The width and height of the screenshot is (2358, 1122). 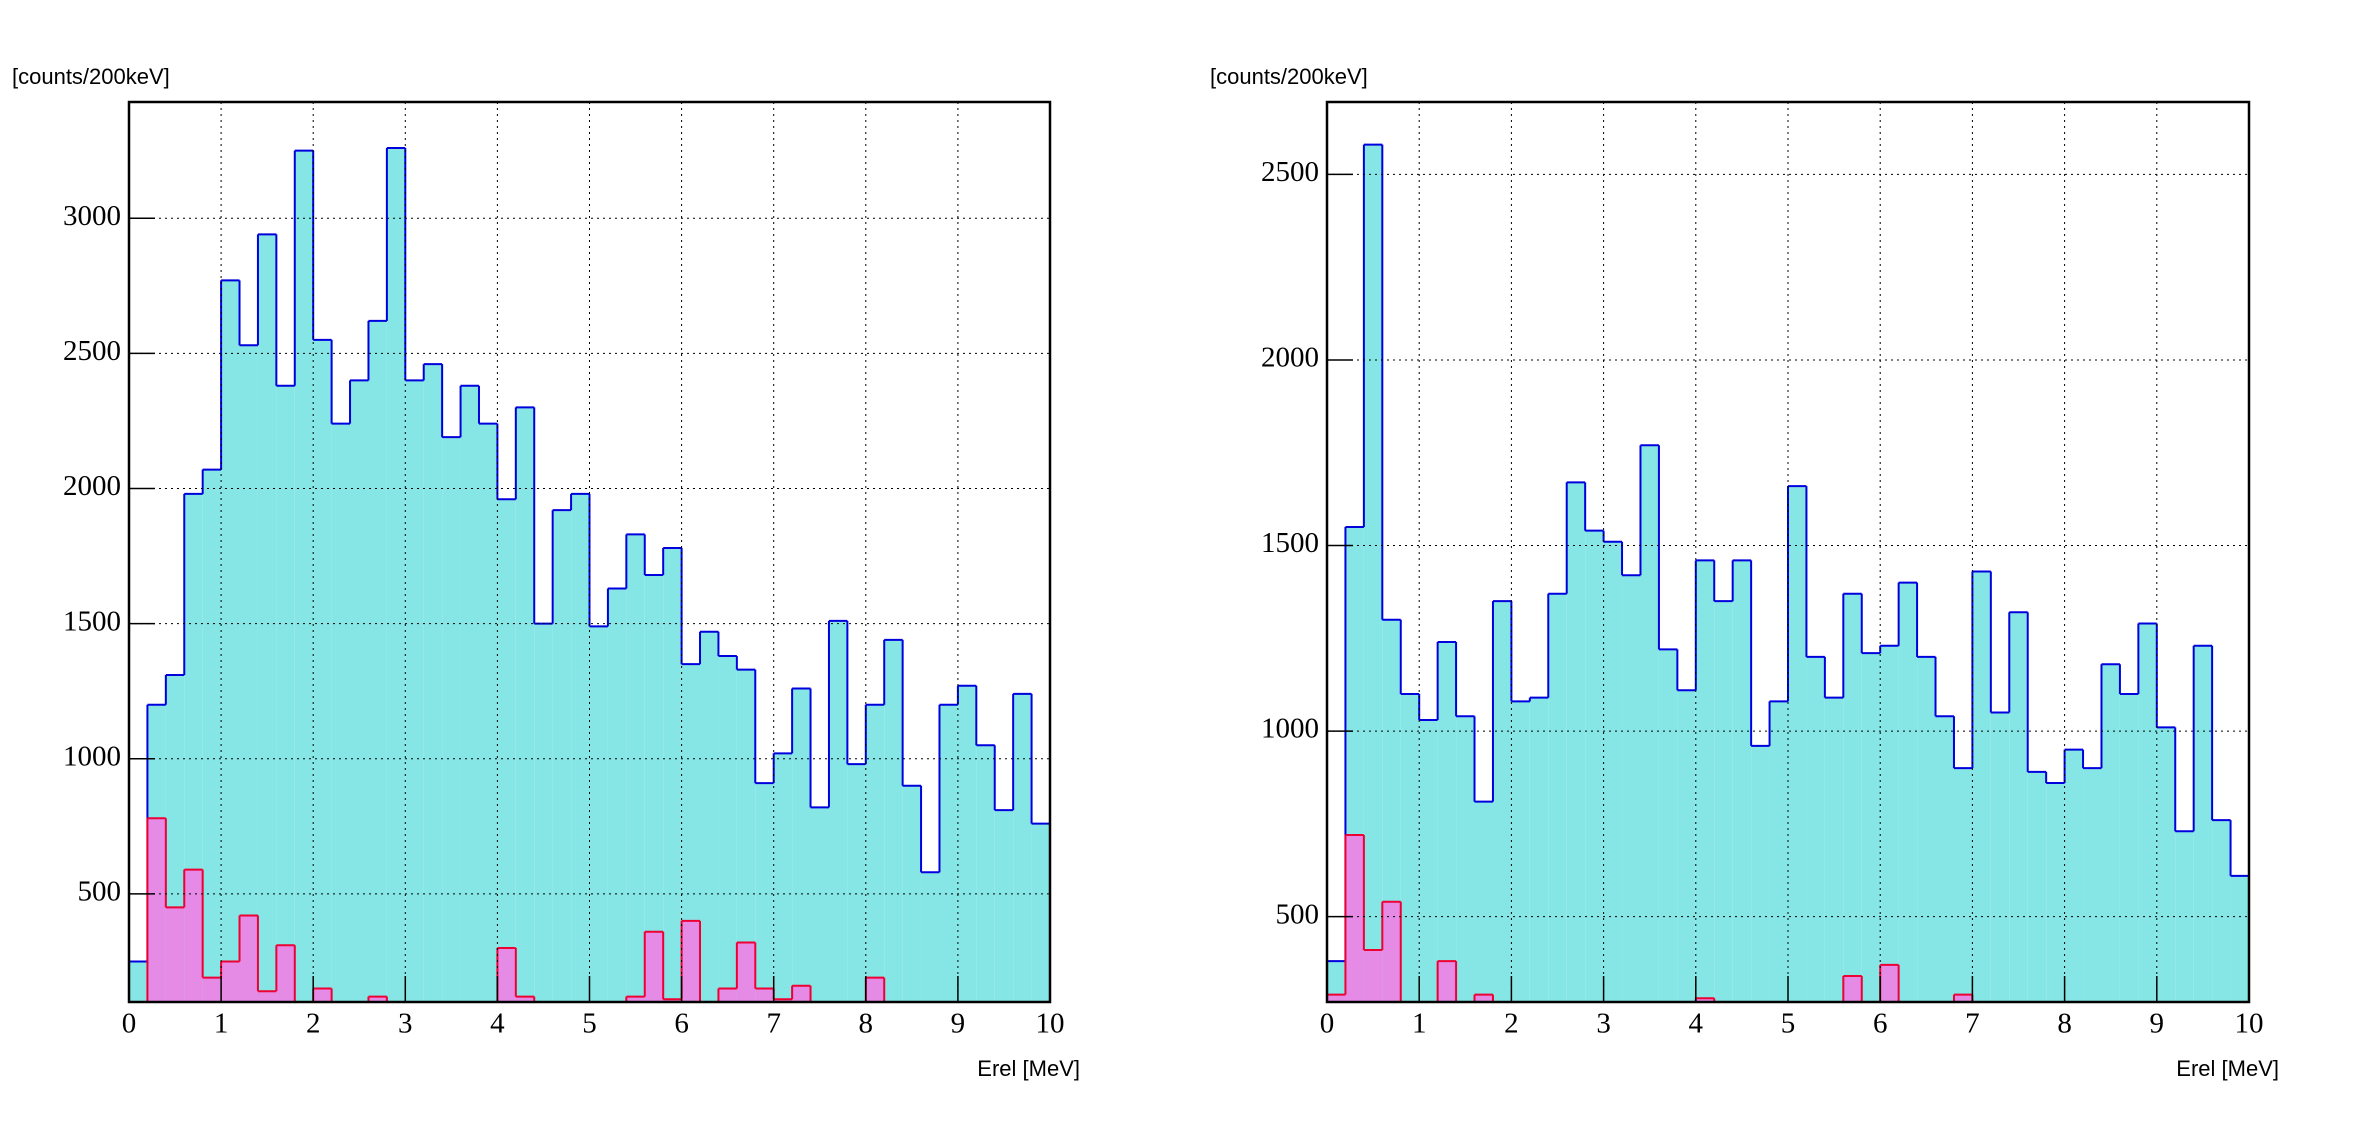 What do you see at coordinates (92, 216) in the screenshot?
I see `y-tick-label: 3000` at bounding box center [92, 216].